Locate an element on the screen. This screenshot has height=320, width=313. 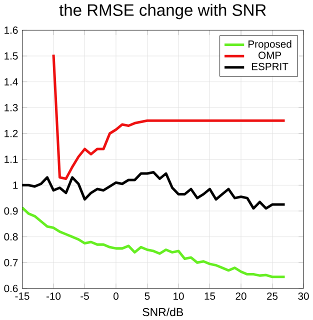
chart-title: the RMSE change with SNR is located at coordinates (162, 12).